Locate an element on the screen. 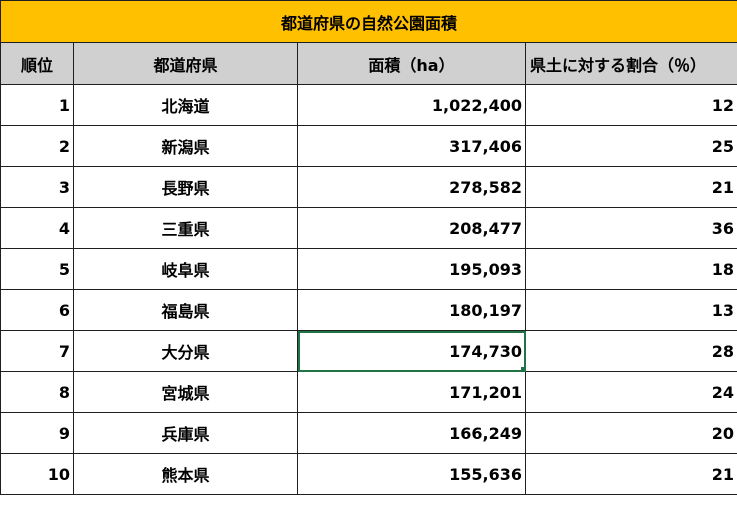 The width and height of the screenshot is (737, 509). cell-prefecture: 岐阜県 is located at coordinates (185, 269).